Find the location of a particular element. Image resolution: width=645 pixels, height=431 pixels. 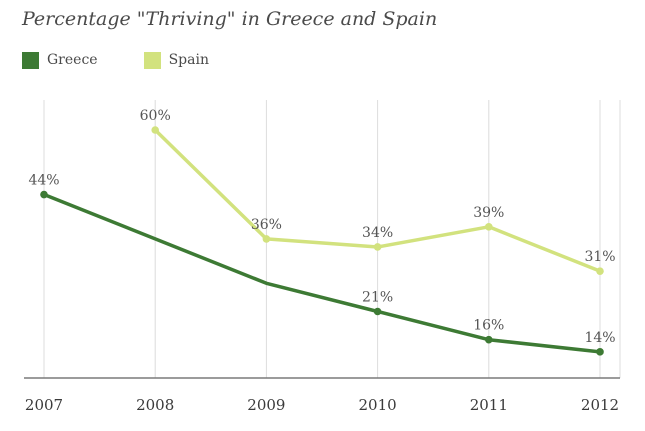

legend-item-greece: Greece is located at coordinates (60, 60).